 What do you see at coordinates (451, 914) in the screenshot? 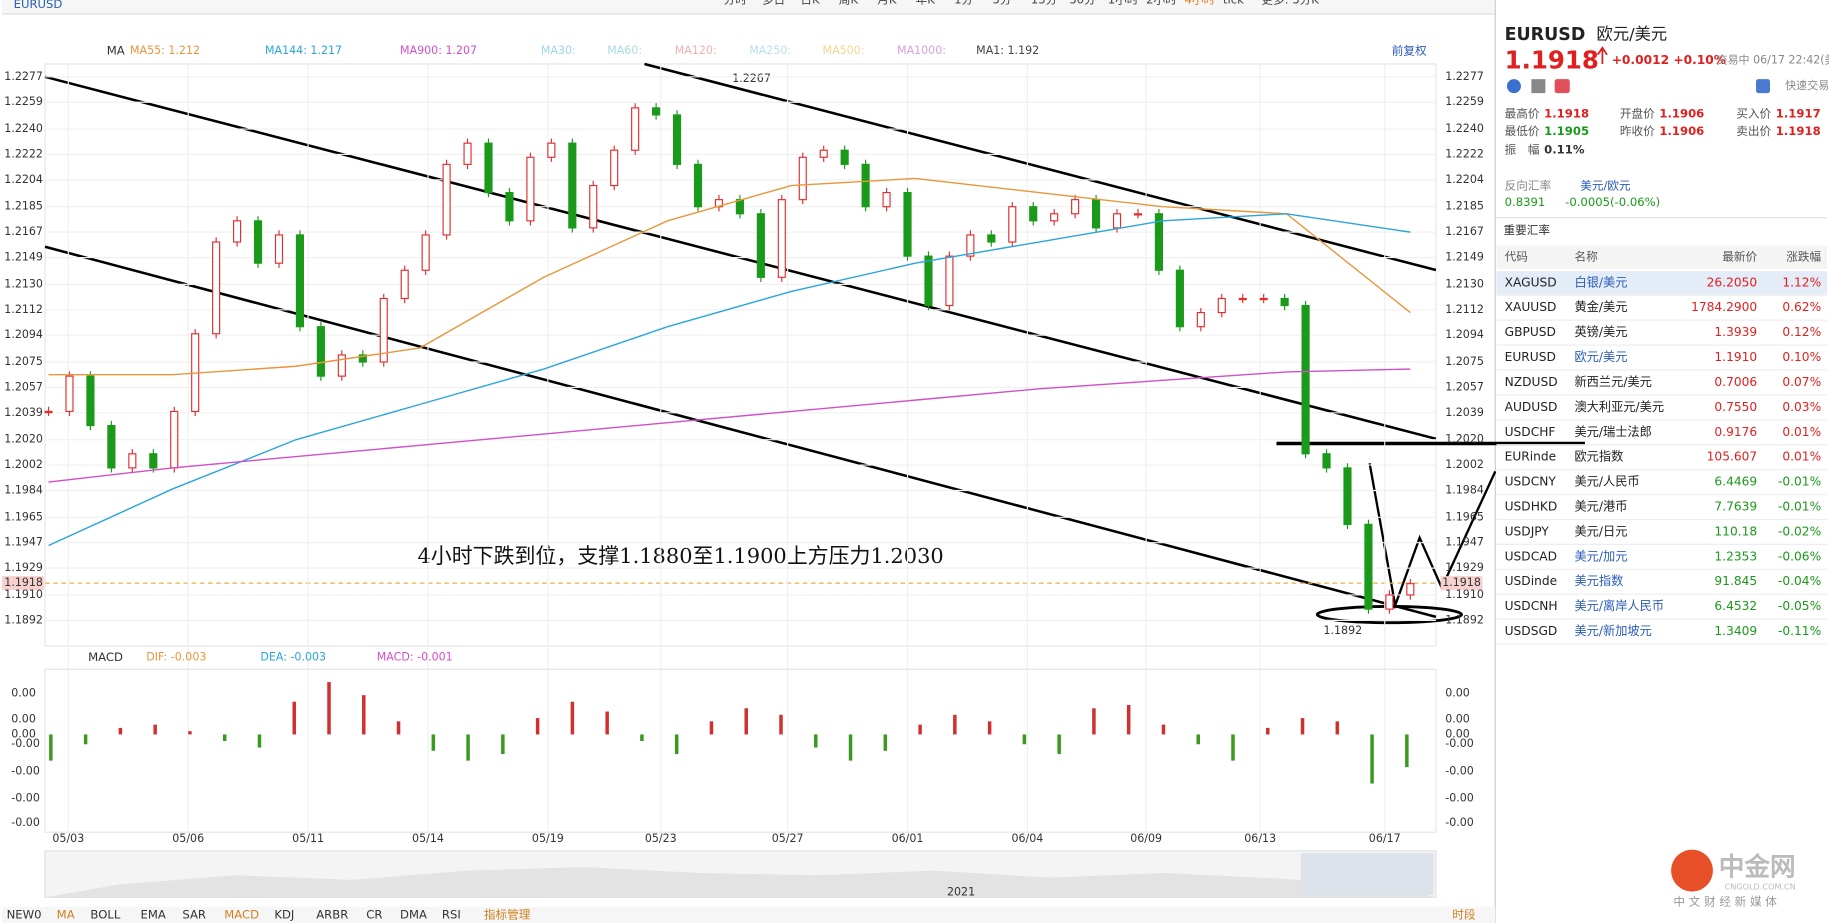
I see `indicator-tab: RSI` at bounding box center [451, 914].